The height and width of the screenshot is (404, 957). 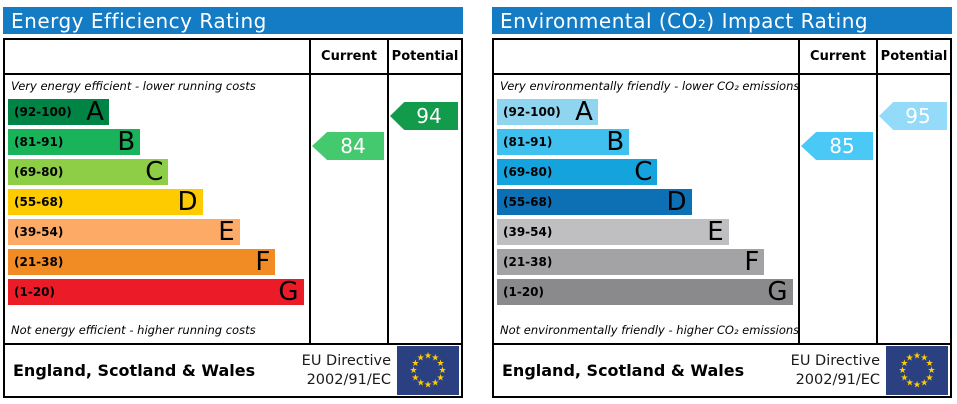 What do you see at coordinates (39, 202) in the screenshot?
I see `band-range-label: (55-68)` at bounding box center [39, 202].